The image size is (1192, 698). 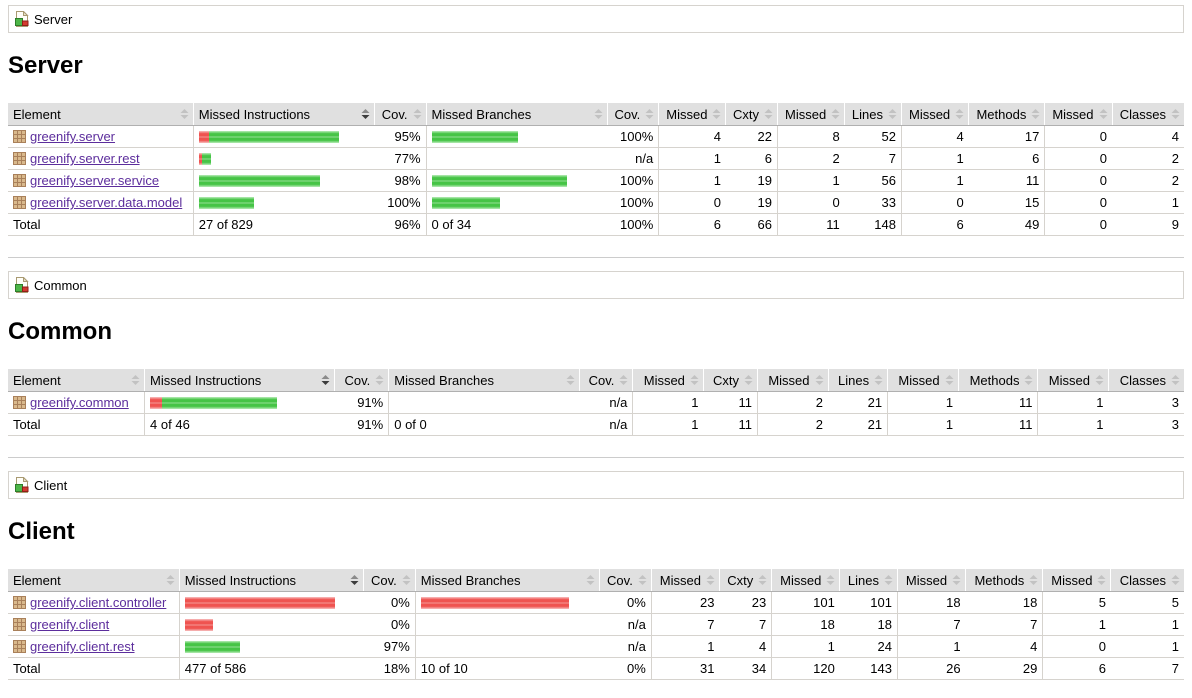 What do you see at coordinates (668, 424) in the screenshot?
I see `total-counter-cell: 1` at bounding box center [668, 424].